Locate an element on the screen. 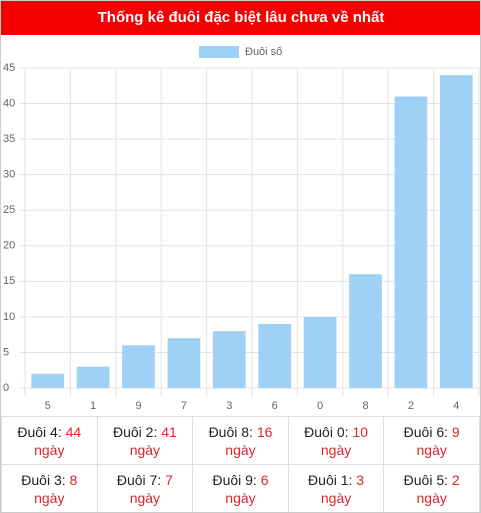 Image resolution: width=481 pixels, height=513 pixels. legend-swatch is located at coordinates (219, 52).